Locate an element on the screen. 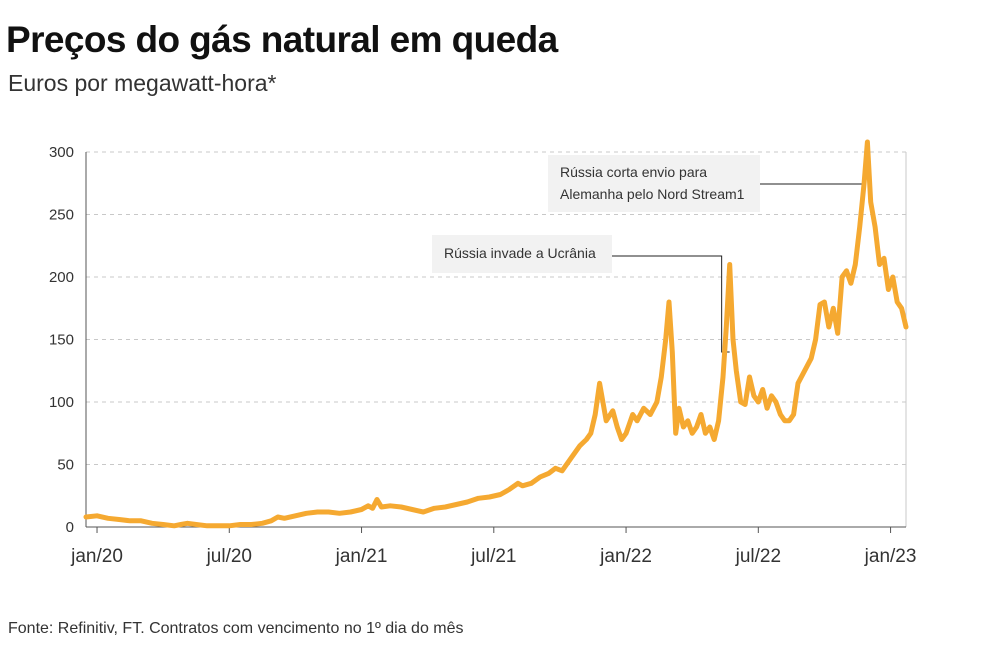 The width and height of the screenshot is (1000, 656). y-tick-label: 150 is located at coordinates (61, 340).